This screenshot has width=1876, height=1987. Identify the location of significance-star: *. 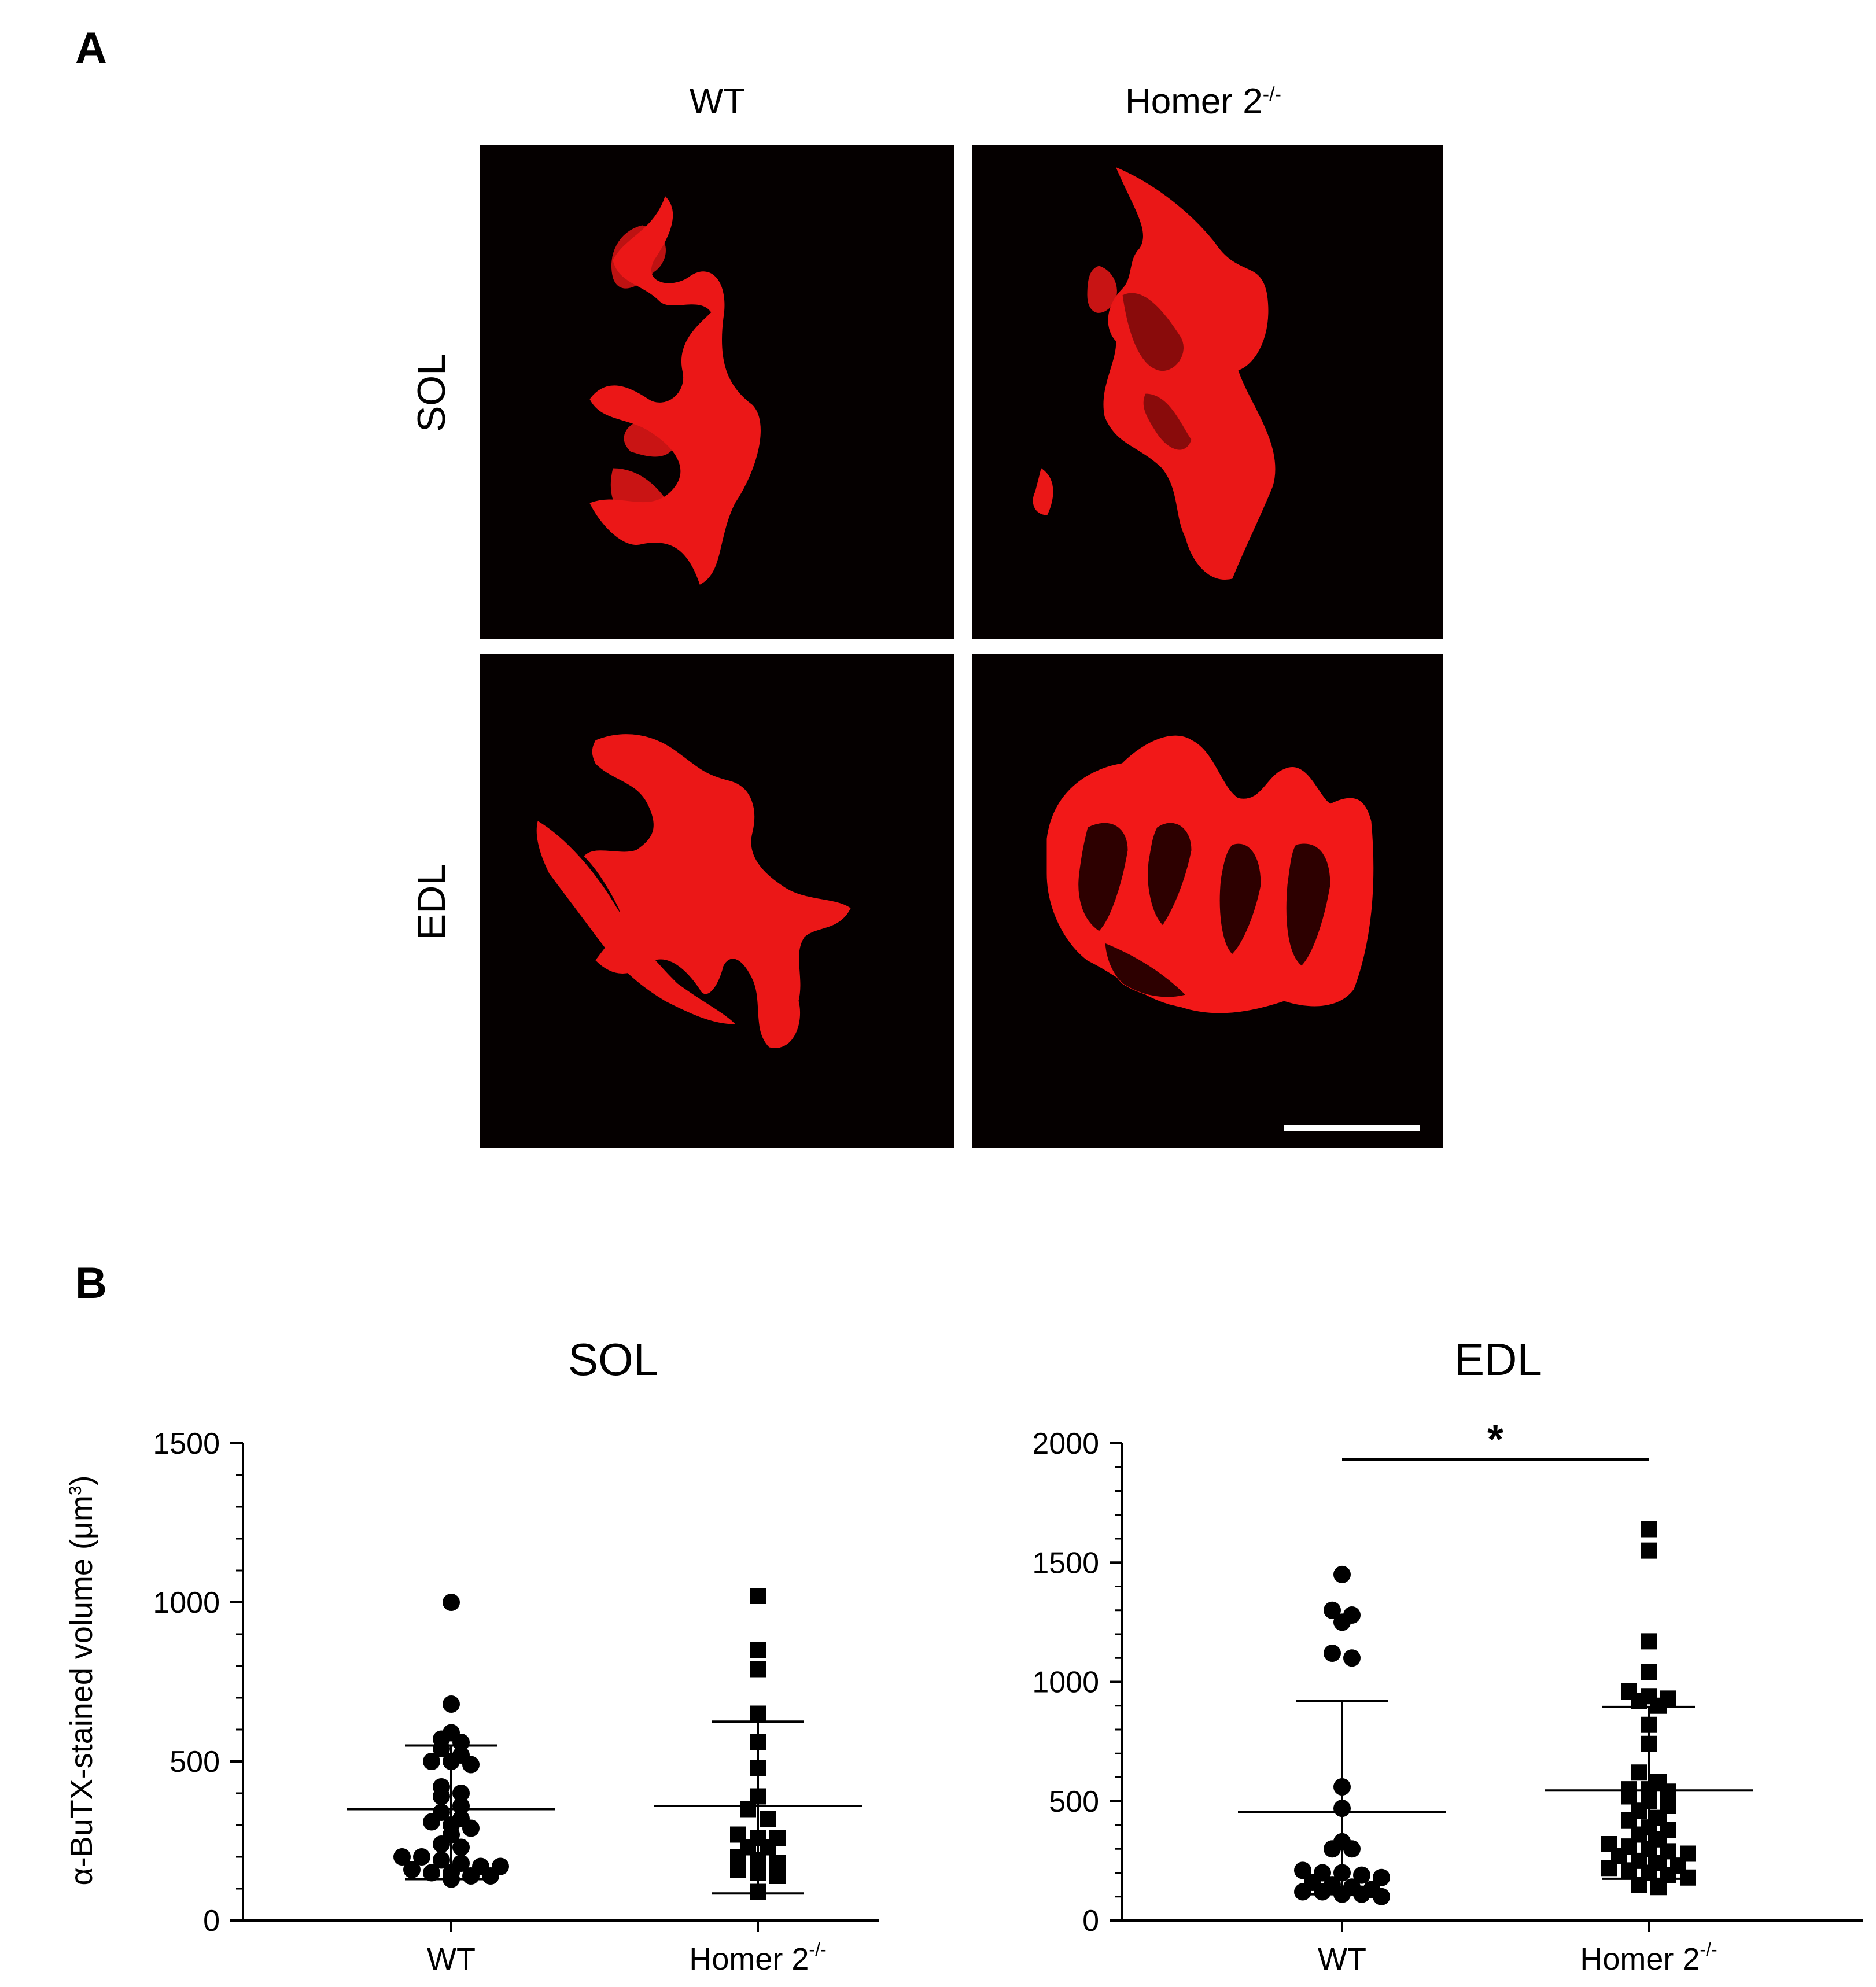
(1495, 1440).